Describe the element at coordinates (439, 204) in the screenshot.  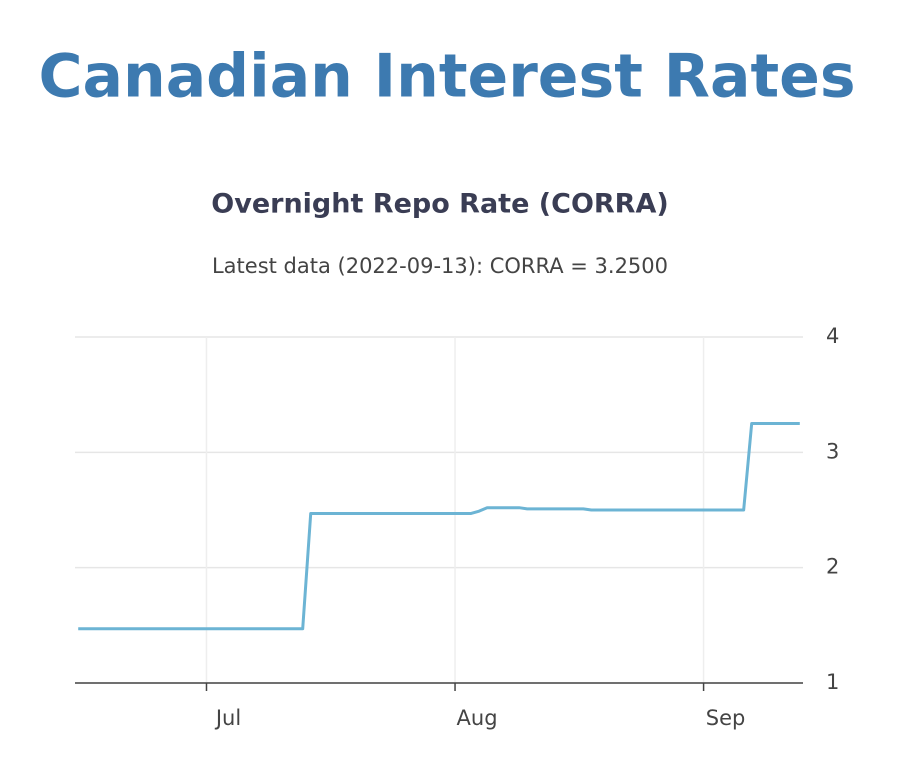
I see `chart-title: Overnight Repo Rate (CORRA)` at that location.